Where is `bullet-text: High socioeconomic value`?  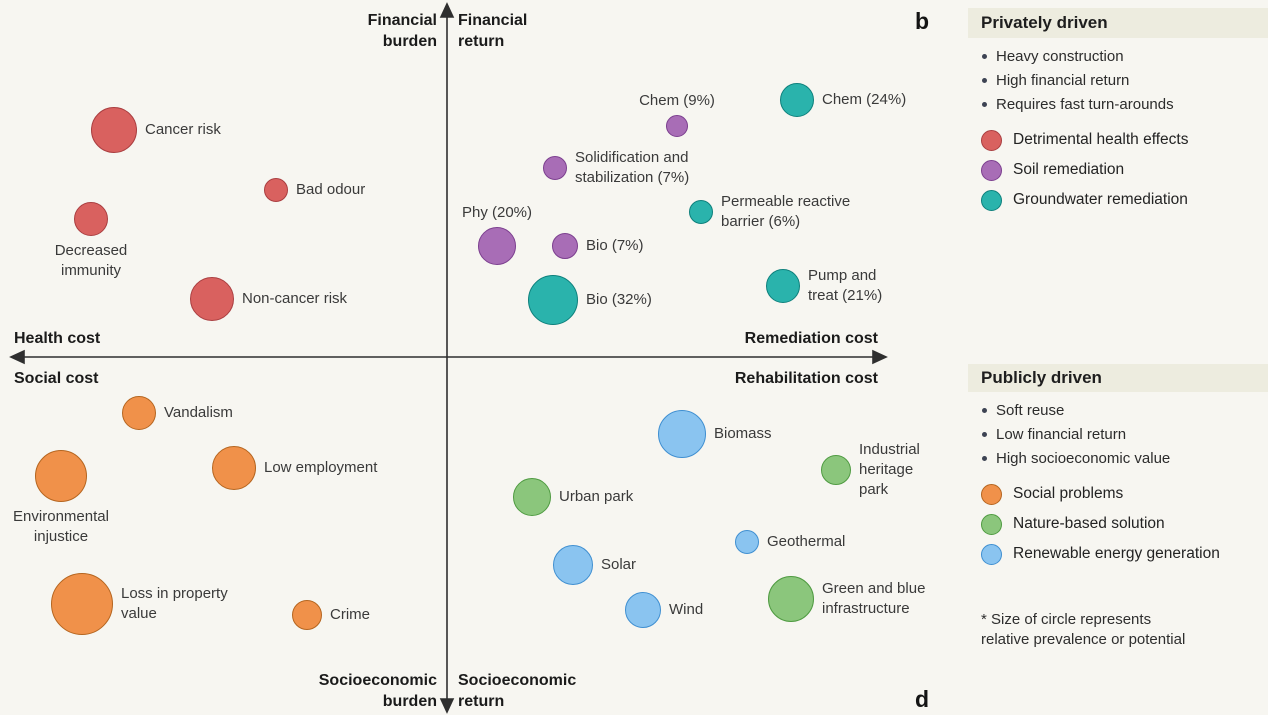
bullet-text: High socioeconomic value is located at coordinates (1083, 458).